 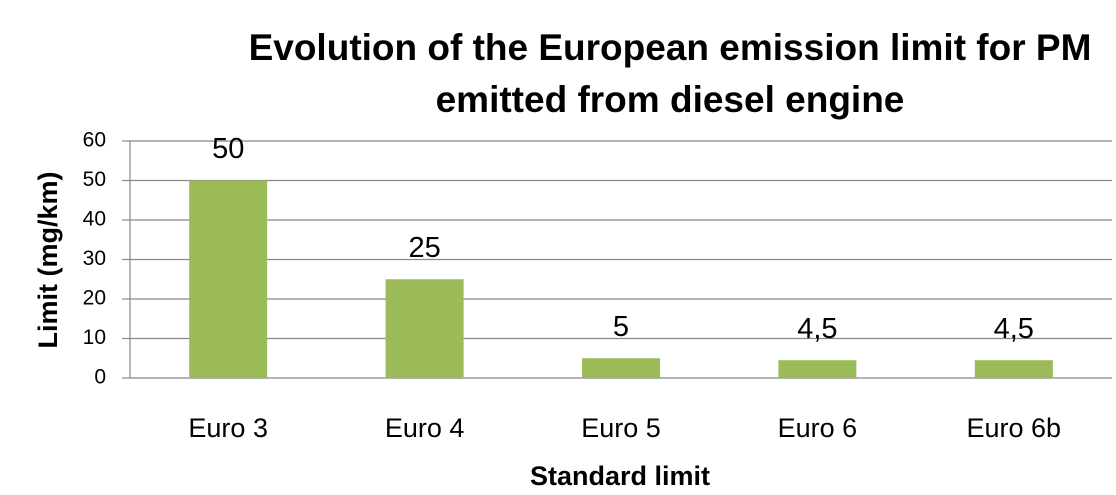 I want to click on value-label: 5, so click(x=621, y=327).